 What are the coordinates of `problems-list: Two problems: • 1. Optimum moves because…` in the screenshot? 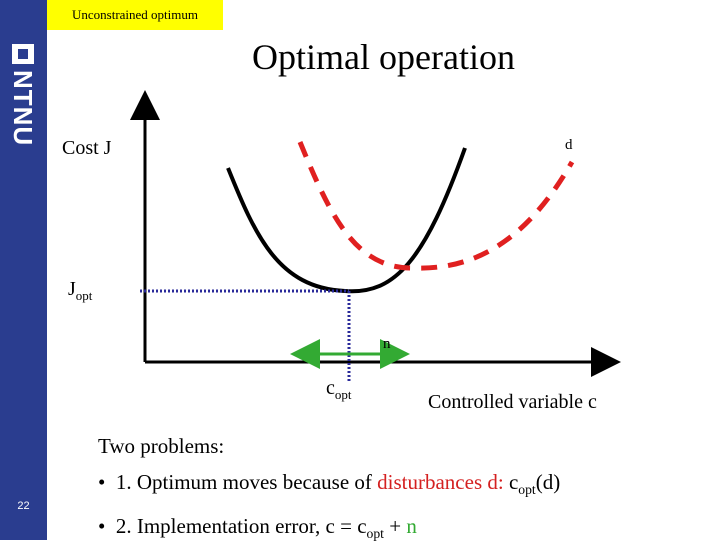 It's located at (329, 490).